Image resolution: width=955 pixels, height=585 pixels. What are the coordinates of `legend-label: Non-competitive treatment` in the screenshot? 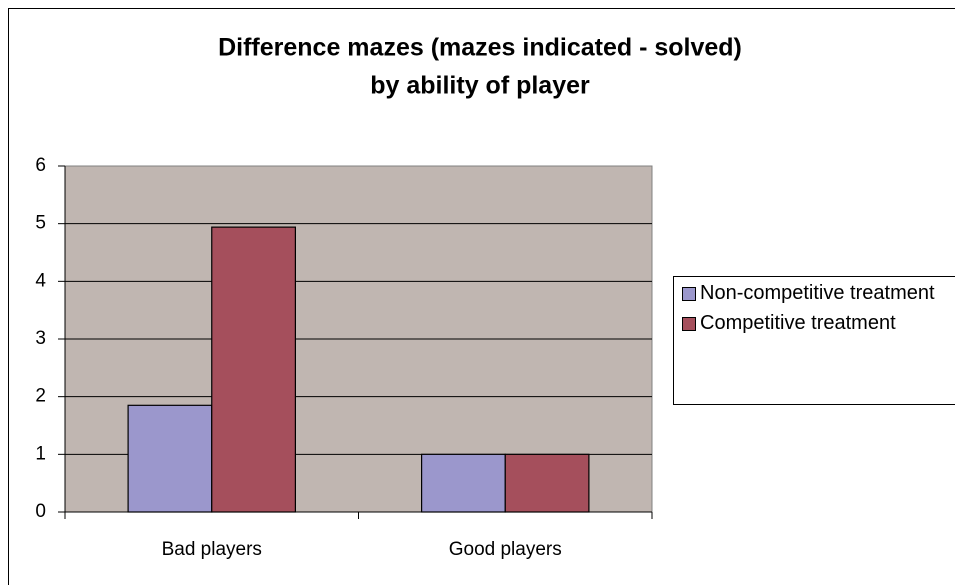 It's located at (817, 293).